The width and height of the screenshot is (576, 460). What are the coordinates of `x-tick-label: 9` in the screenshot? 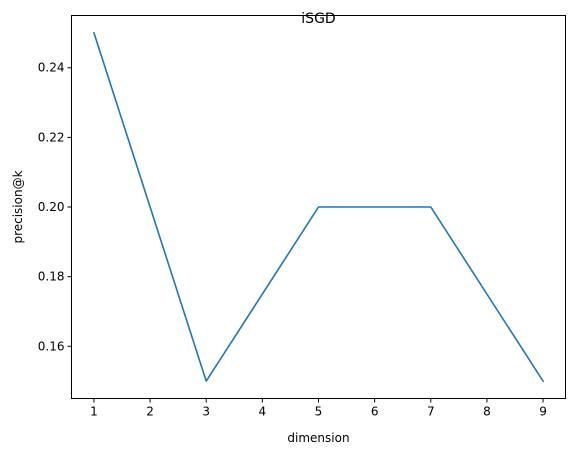 It's located at (543, 412).